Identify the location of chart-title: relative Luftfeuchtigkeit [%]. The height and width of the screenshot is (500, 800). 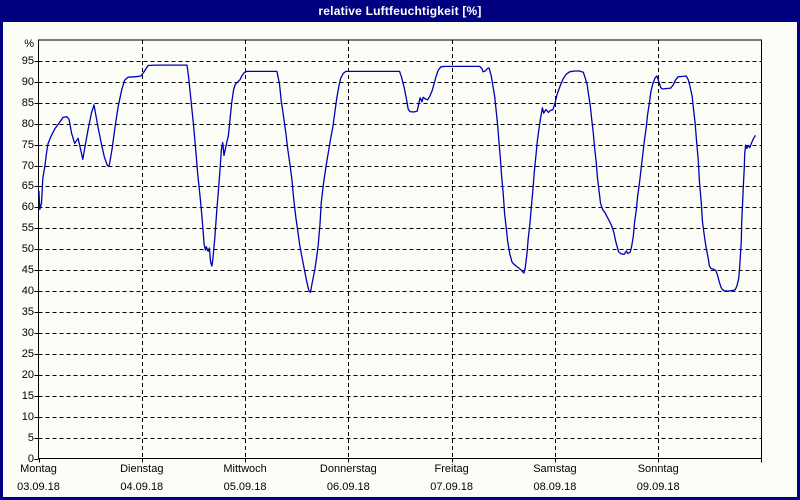
(400, 11).